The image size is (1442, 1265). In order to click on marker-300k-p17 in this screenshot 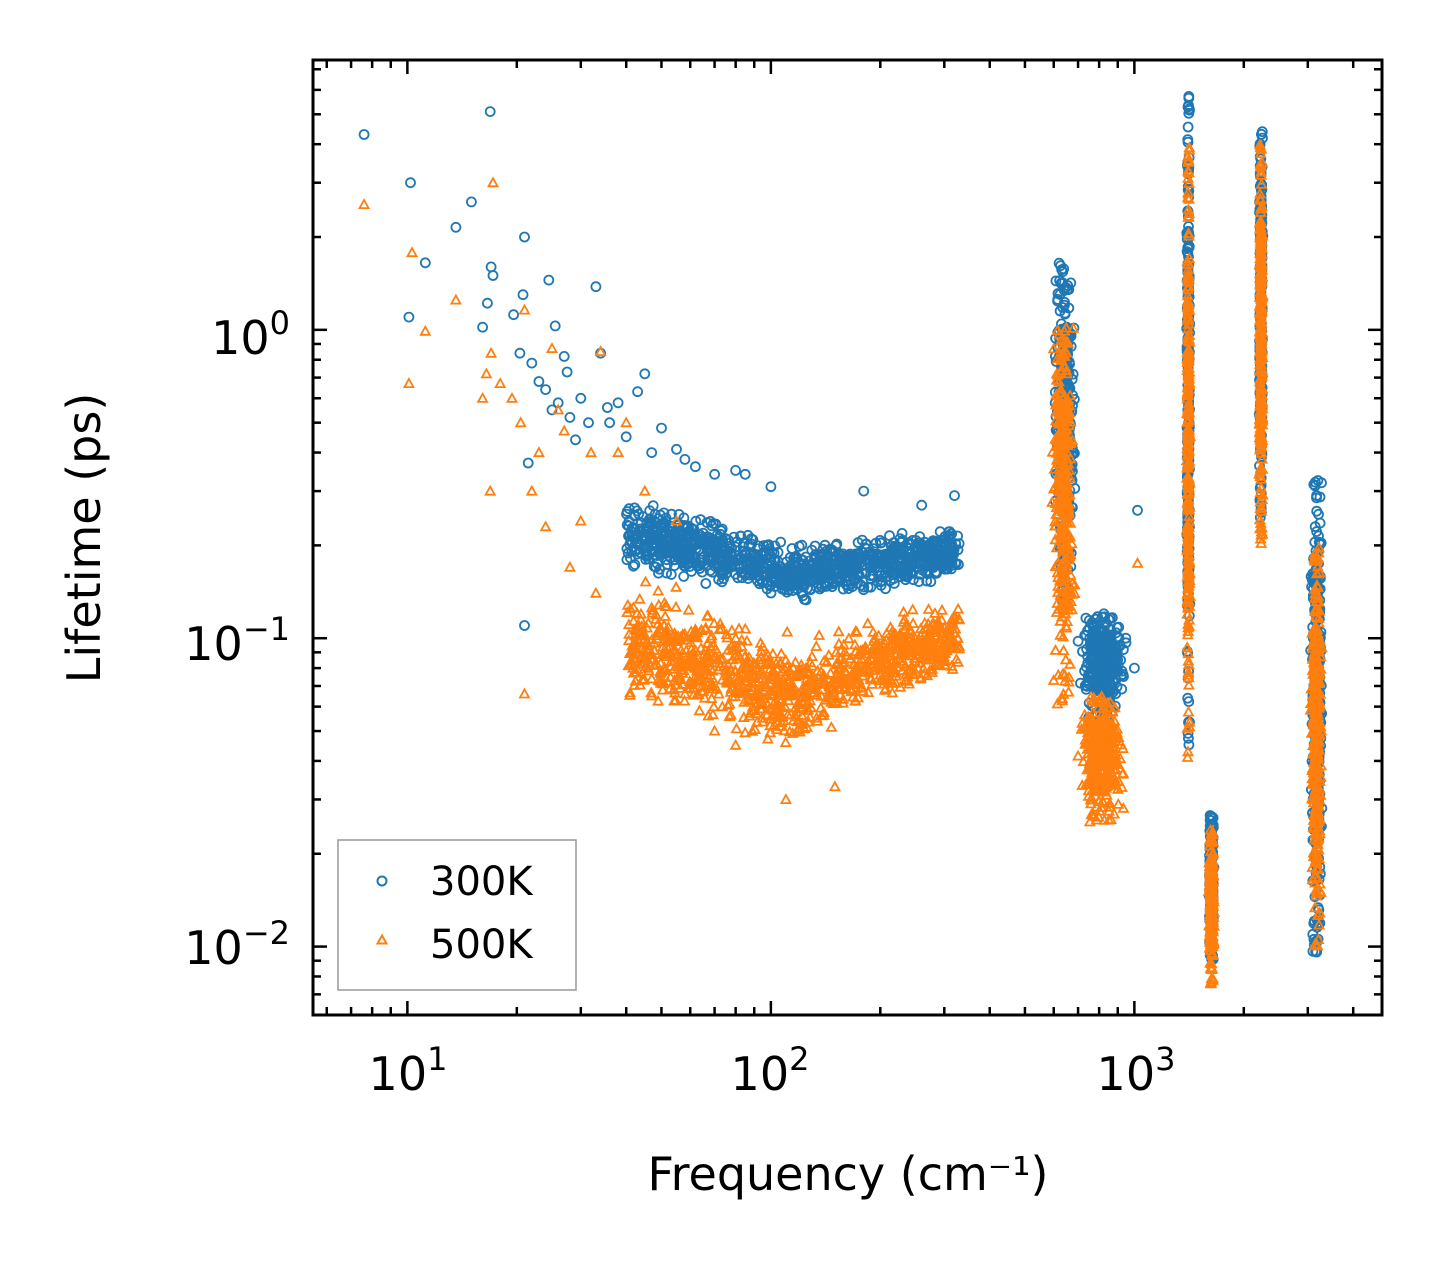, I will do `click(532, 363)`.